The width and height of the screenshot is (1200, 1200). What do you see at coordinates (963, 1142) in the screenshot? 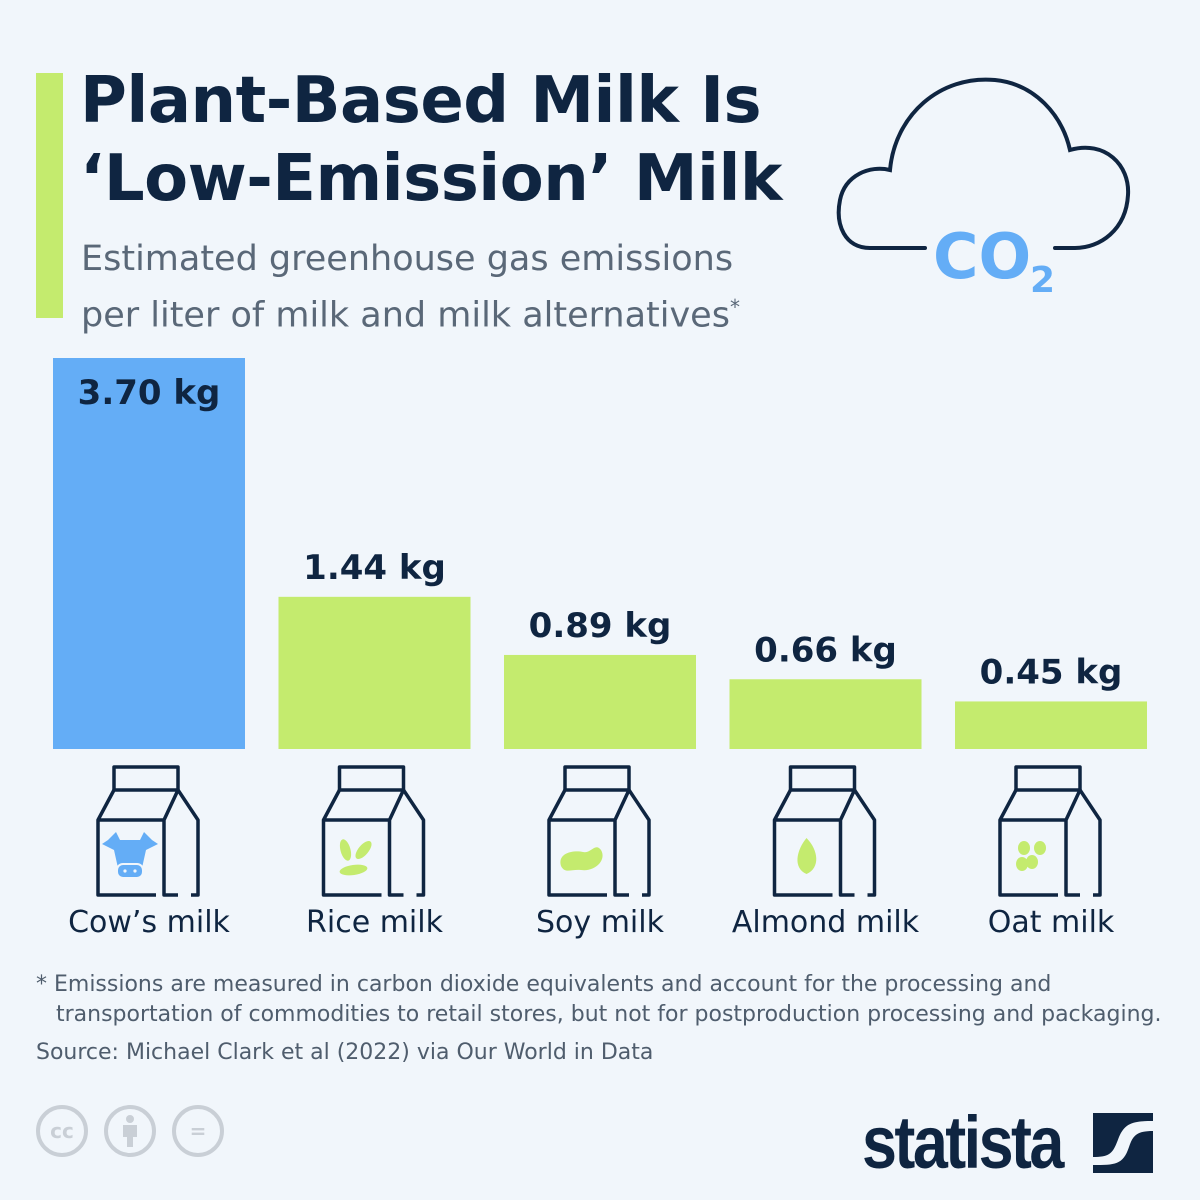
I see `statista-wordmark: statista` at bounding box center [963, 1142].